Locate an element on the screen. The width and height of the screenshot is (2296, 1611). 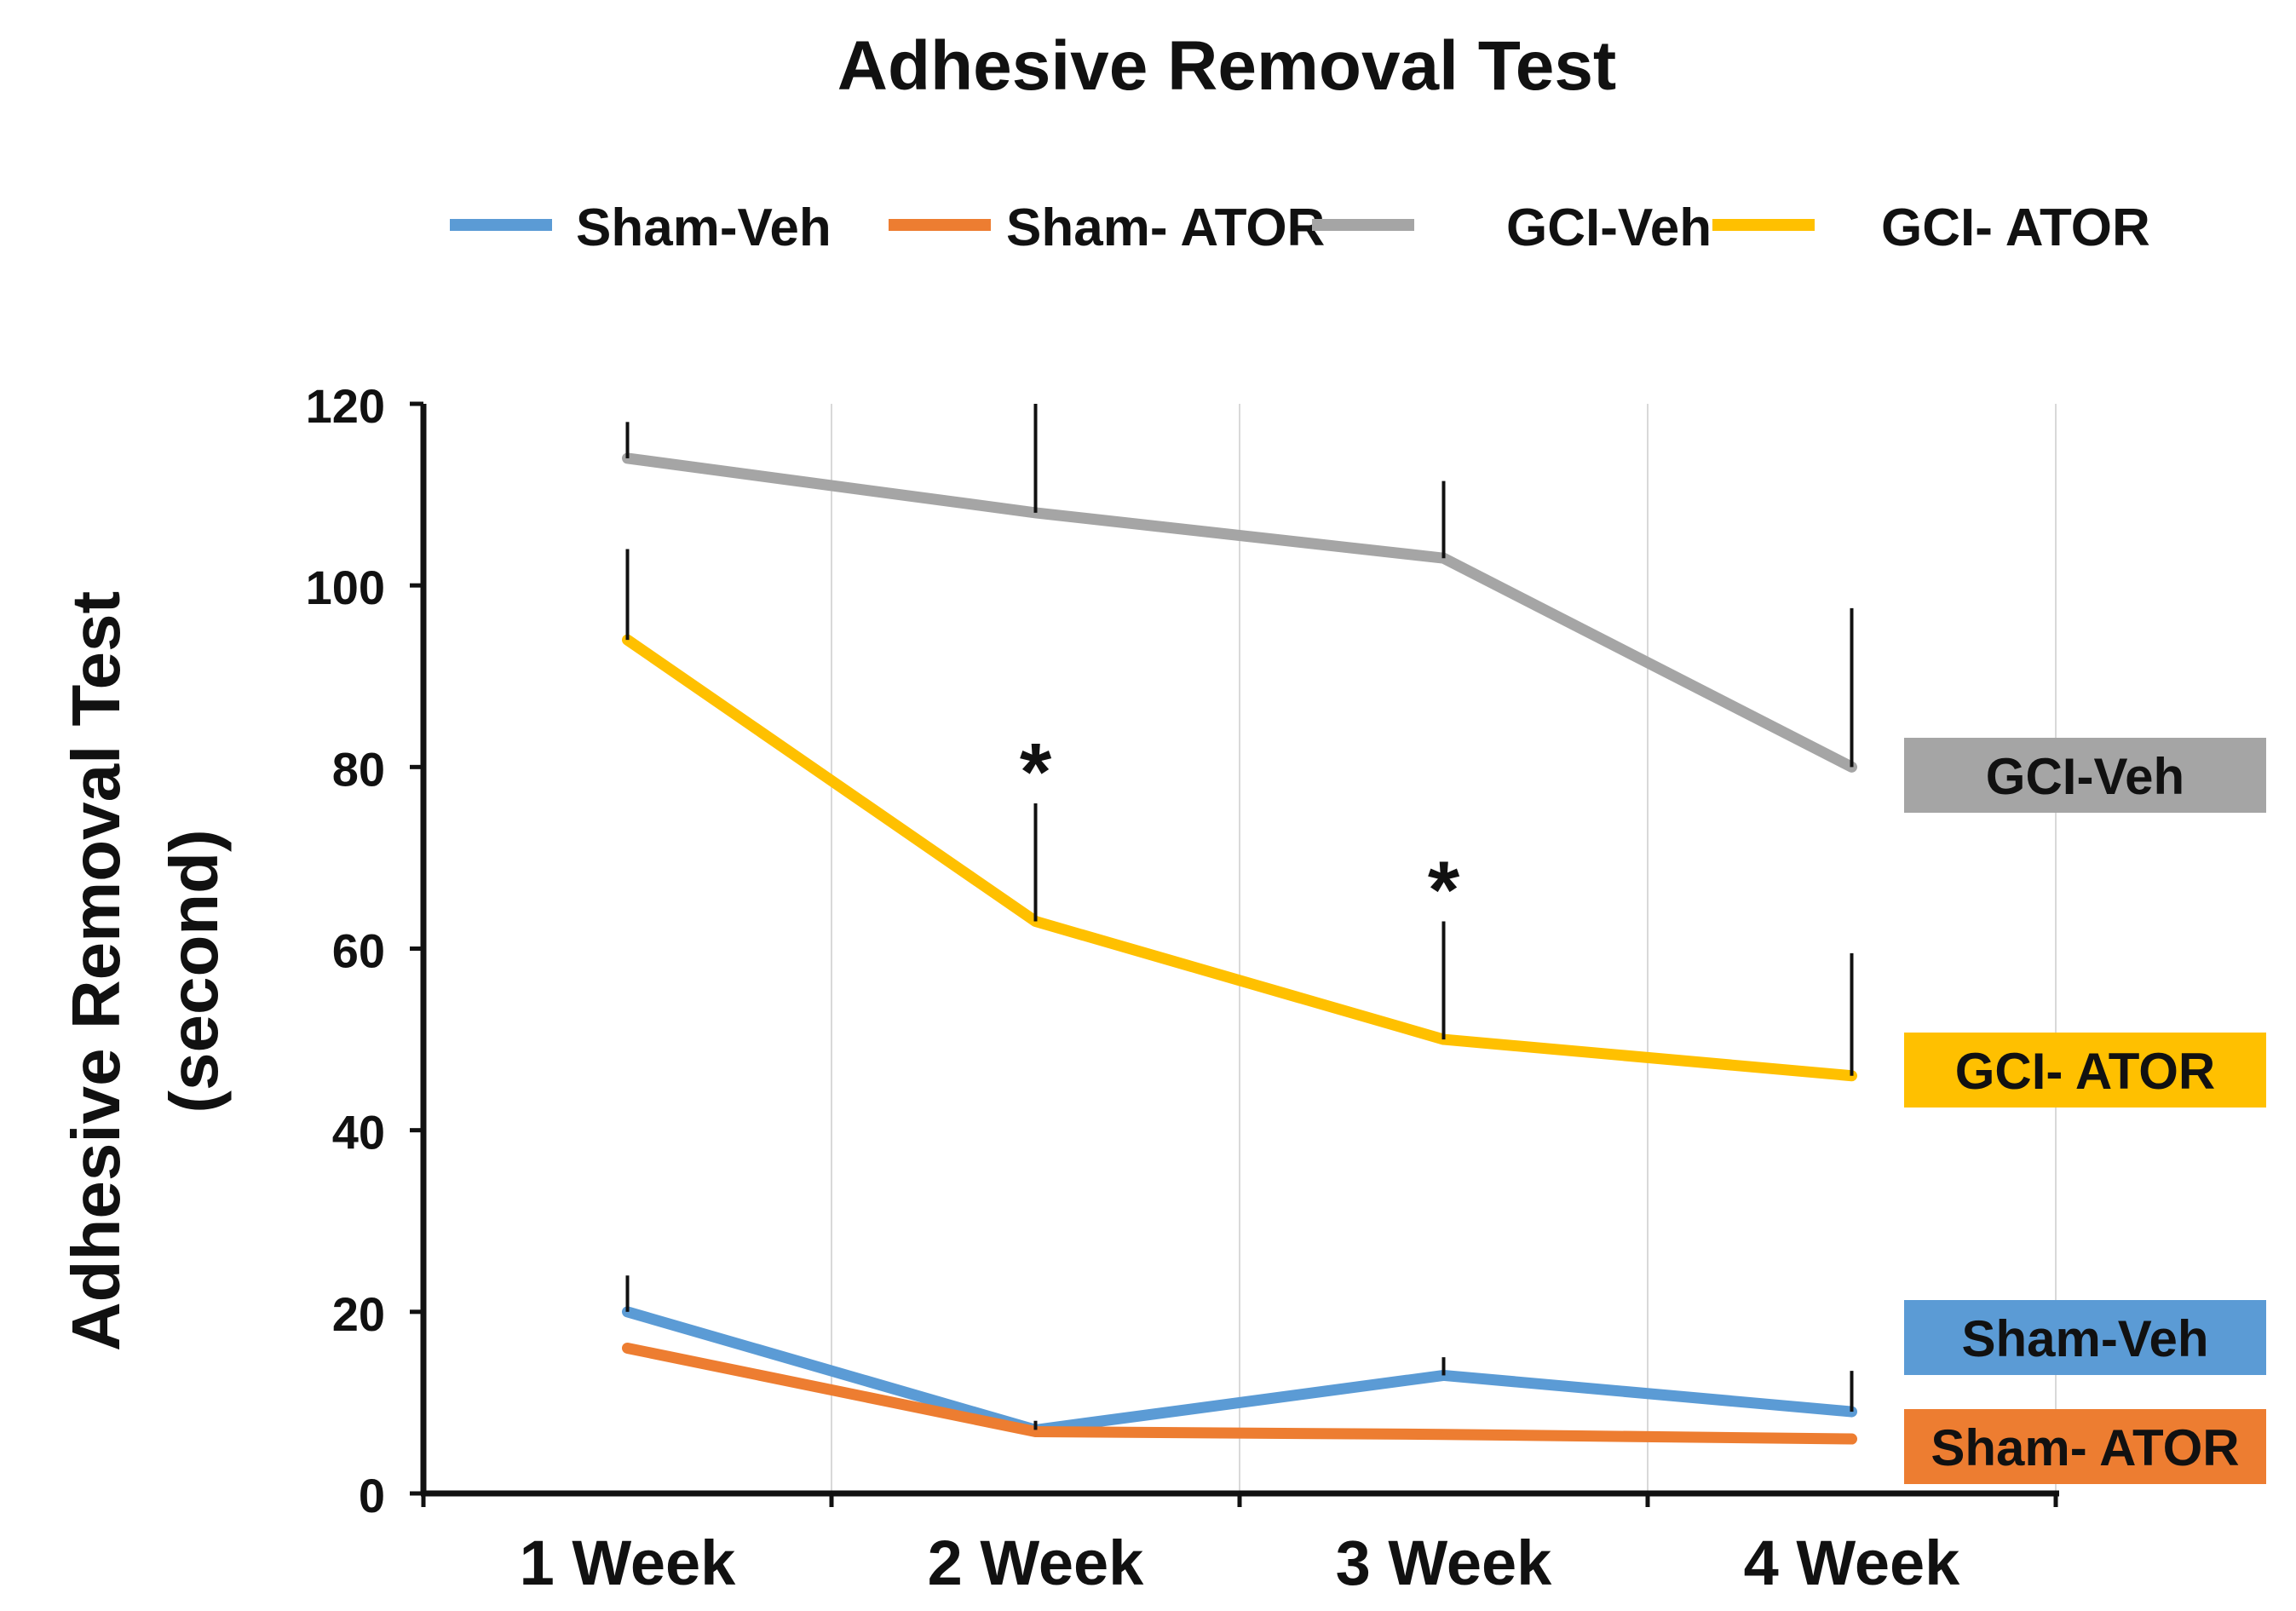
end-label-box-sham-veh is located at coordinates (2085, 1337).